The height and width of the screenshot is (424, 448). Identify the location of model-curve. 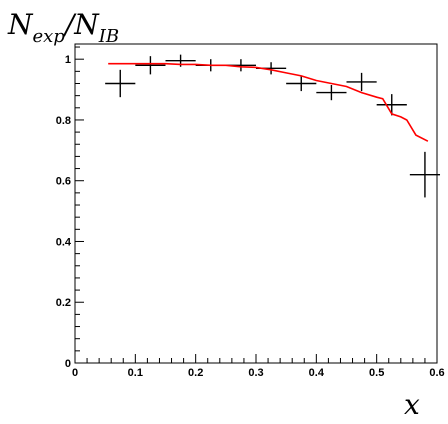
(268, 102).